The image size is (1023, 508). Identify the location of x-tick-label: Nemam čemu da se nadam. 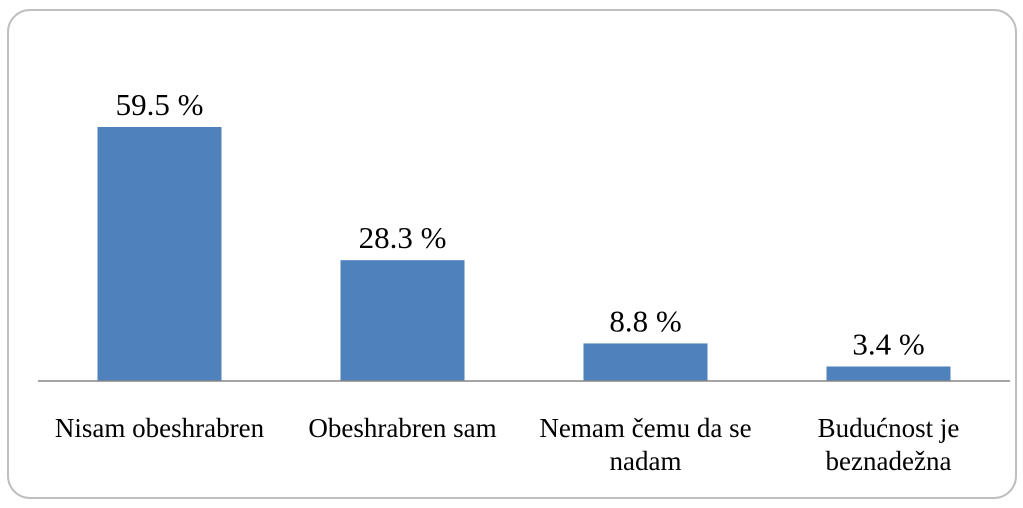
(645, 444).